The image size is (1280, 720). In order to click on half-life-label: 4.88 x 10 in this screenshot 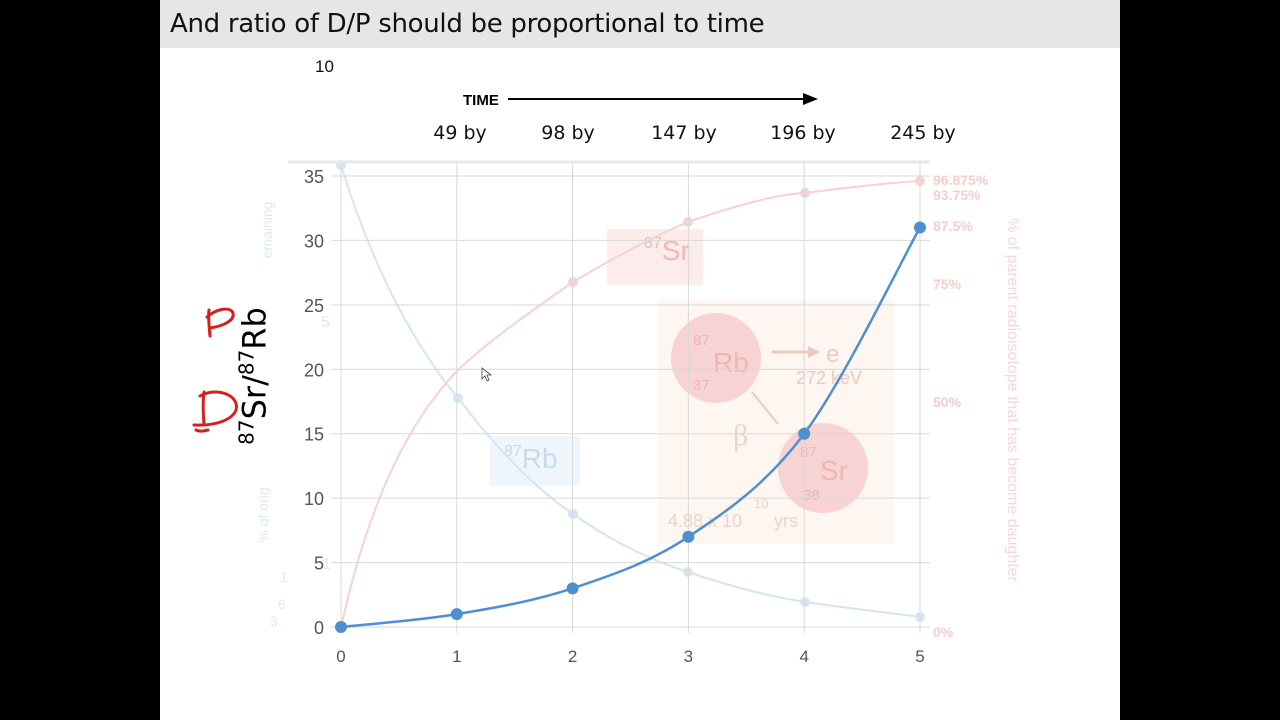, I will do `click(705, 521)`.